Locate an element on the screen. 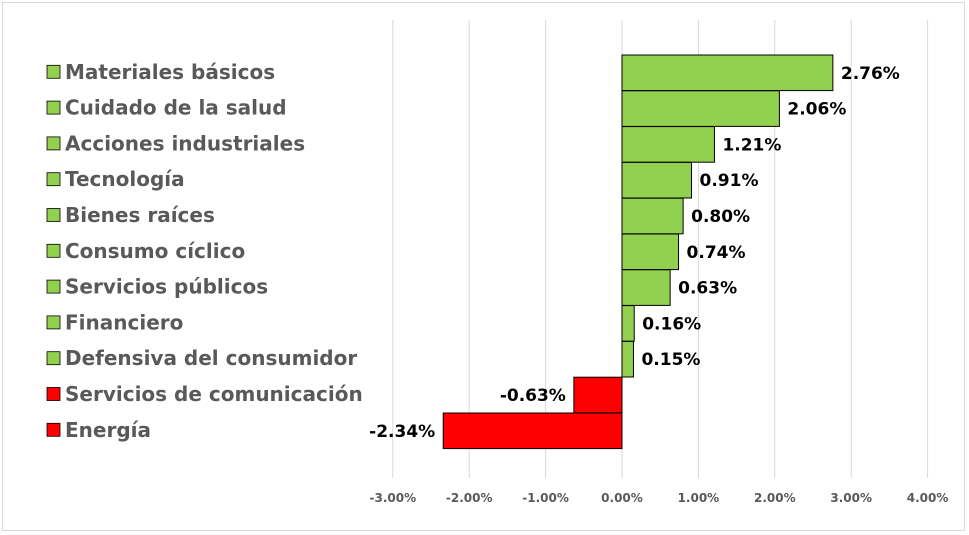 The image size is (969, 535). x-tick-label: 4.00% is located at coordinates (928, 498).